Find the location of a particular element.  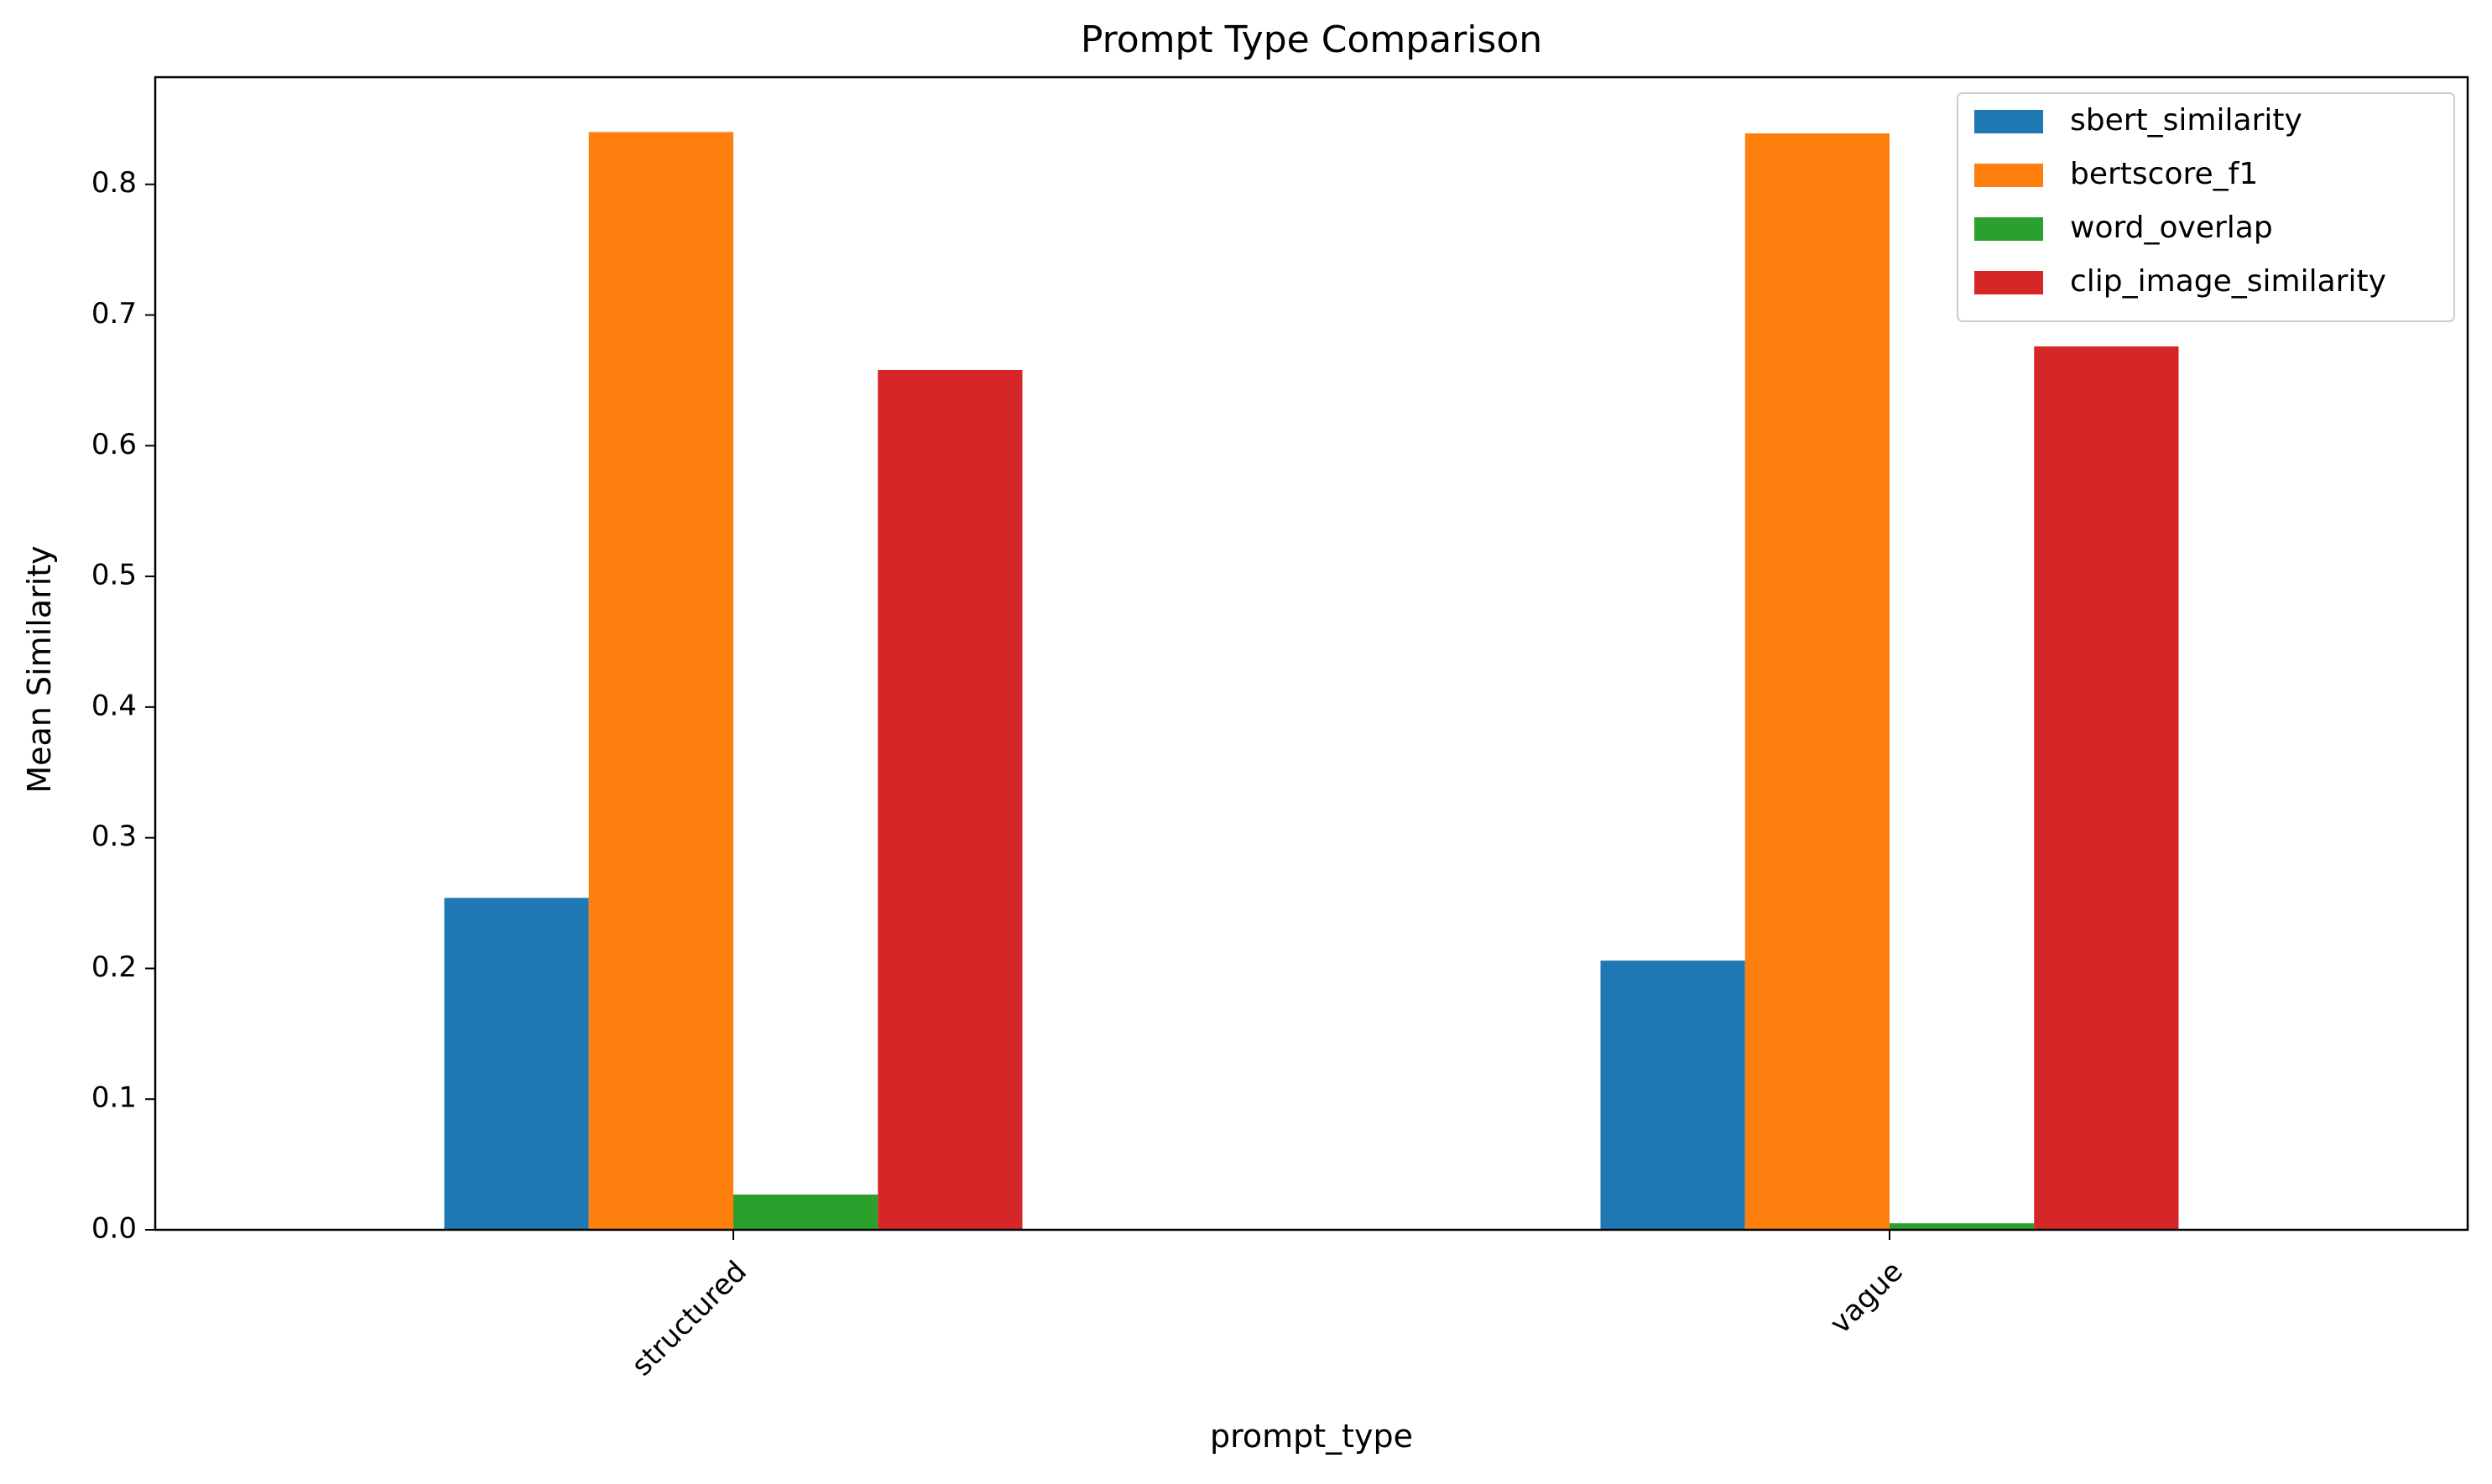

bar-sbert_similarity-structured is located at coordinates (516, 1064).